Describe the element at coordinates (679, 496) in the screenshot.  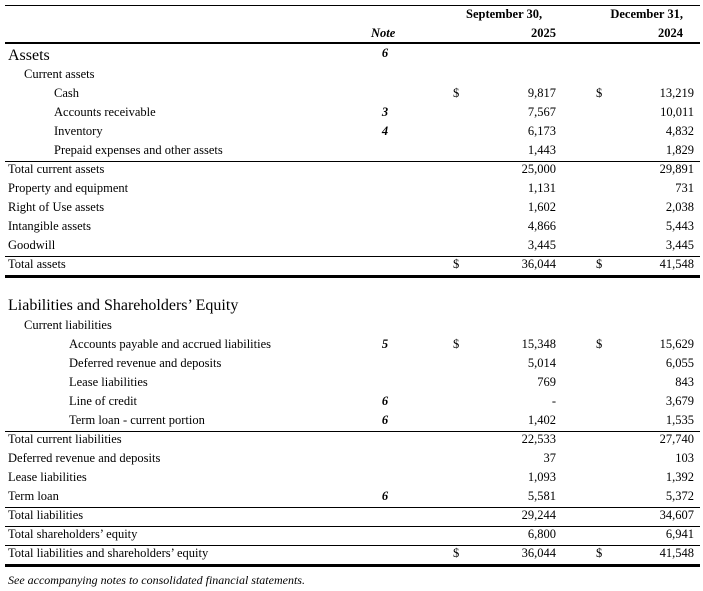
I see `value-dec-2024: 5,372` at that location.